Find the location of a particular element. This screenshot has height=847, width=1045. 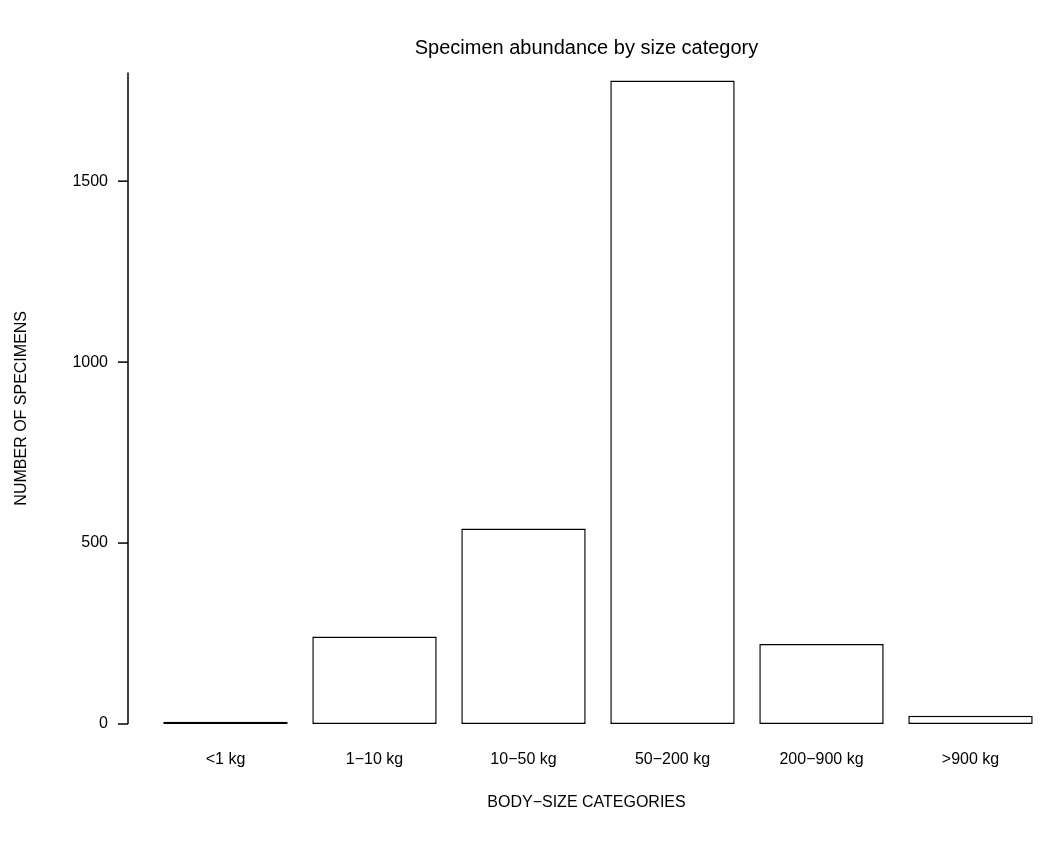

x-tick-label: <1 kg is located at coordinates (225, 759).